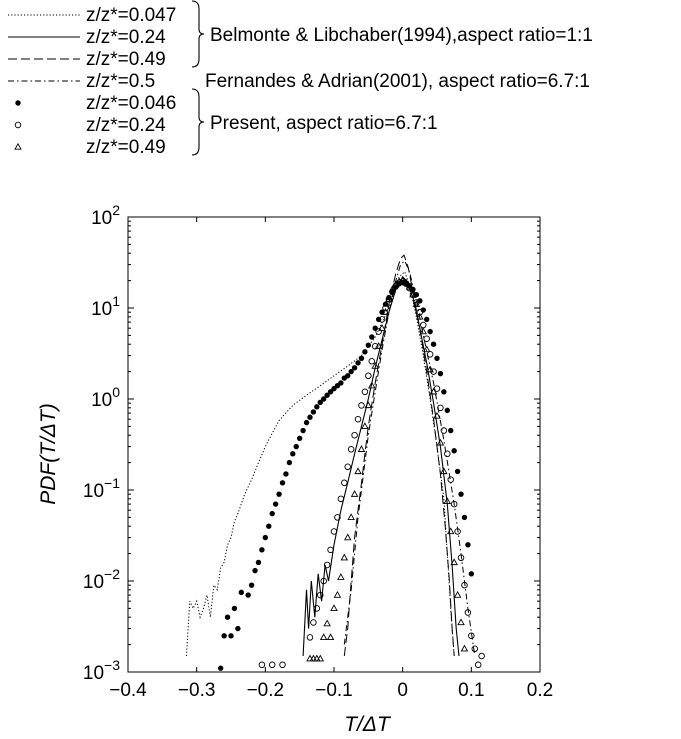  I want to click on x-tick-label: −0.1, so click(334, 690).